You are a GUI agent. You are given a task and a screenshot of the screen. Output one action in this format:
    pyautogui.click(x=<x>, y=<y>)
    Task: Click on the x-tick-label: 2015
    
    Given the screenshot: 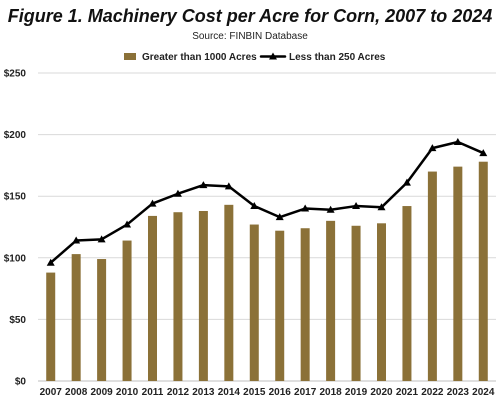 What is the action you would take?
    pyautogui.click(x=254, y=392)
    